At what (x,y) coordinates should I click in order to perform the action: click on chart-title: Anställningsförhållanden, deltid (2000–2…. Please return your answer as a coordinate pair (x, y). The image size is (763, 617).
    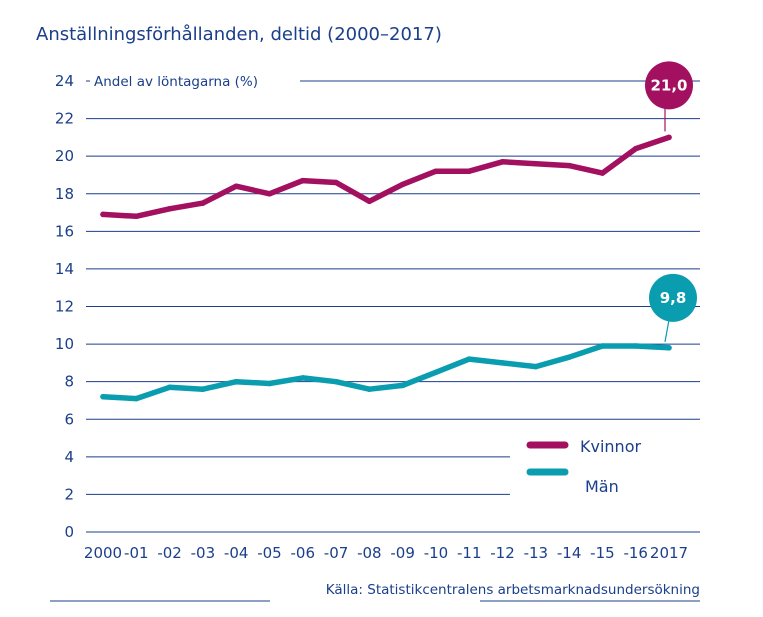
    Looking at the image, I should click on (239, 34).